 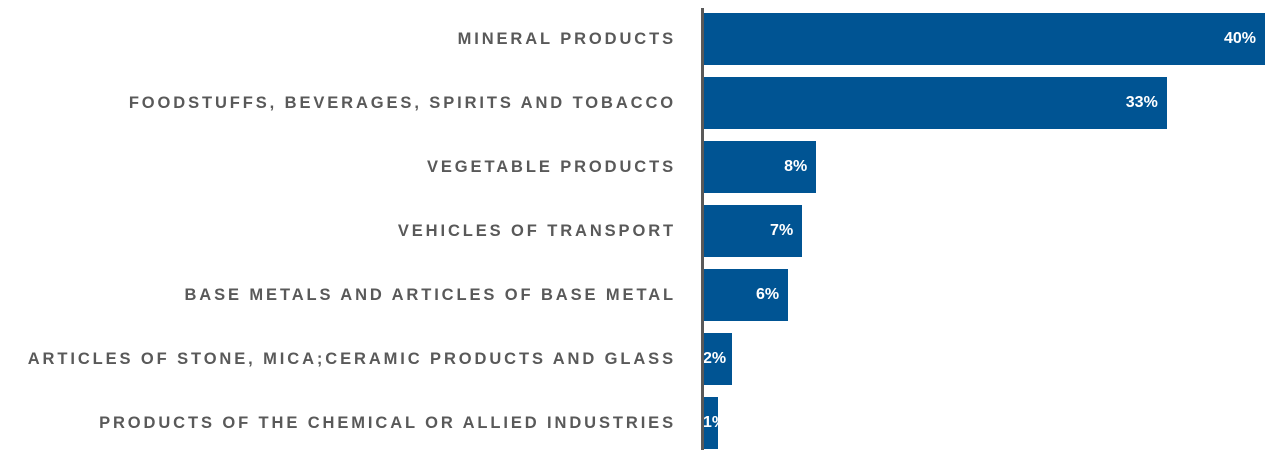 What do you see at coordinates (715, 358) in the screenshot?
I see `value-label: 2%` at bounding box center [715, 358].